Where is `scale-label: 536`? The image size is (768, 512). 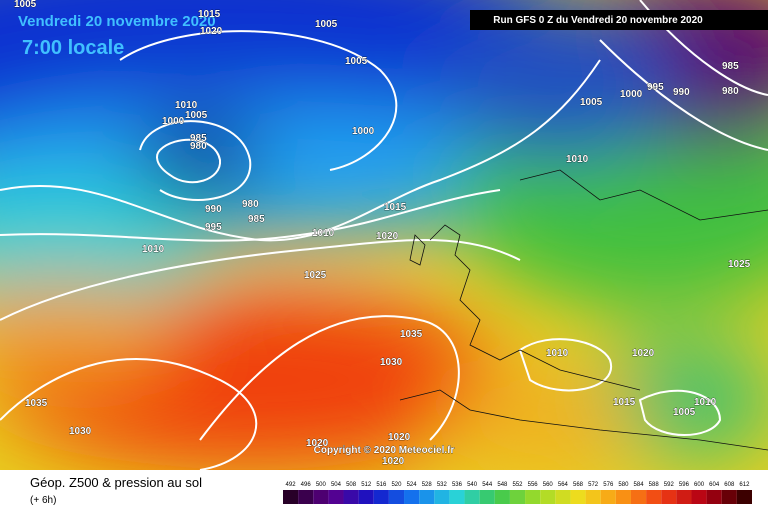
scale-label: 536 is located at coordinates (457, 485).